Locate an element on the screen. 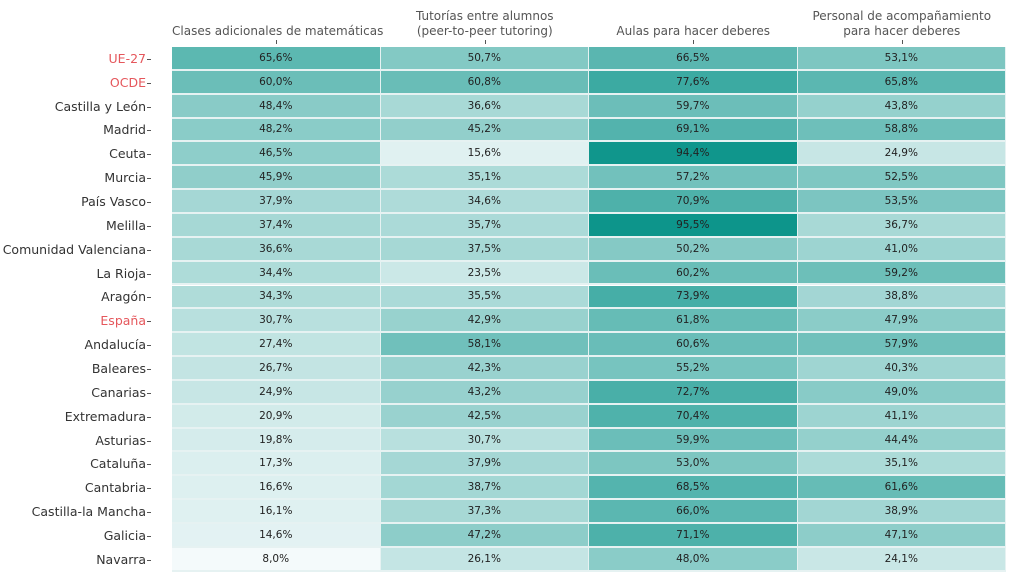 The height and width of the screenshot is (576, 1024). heatmap-cell: 38,7% is located at coordinates (484, 488).